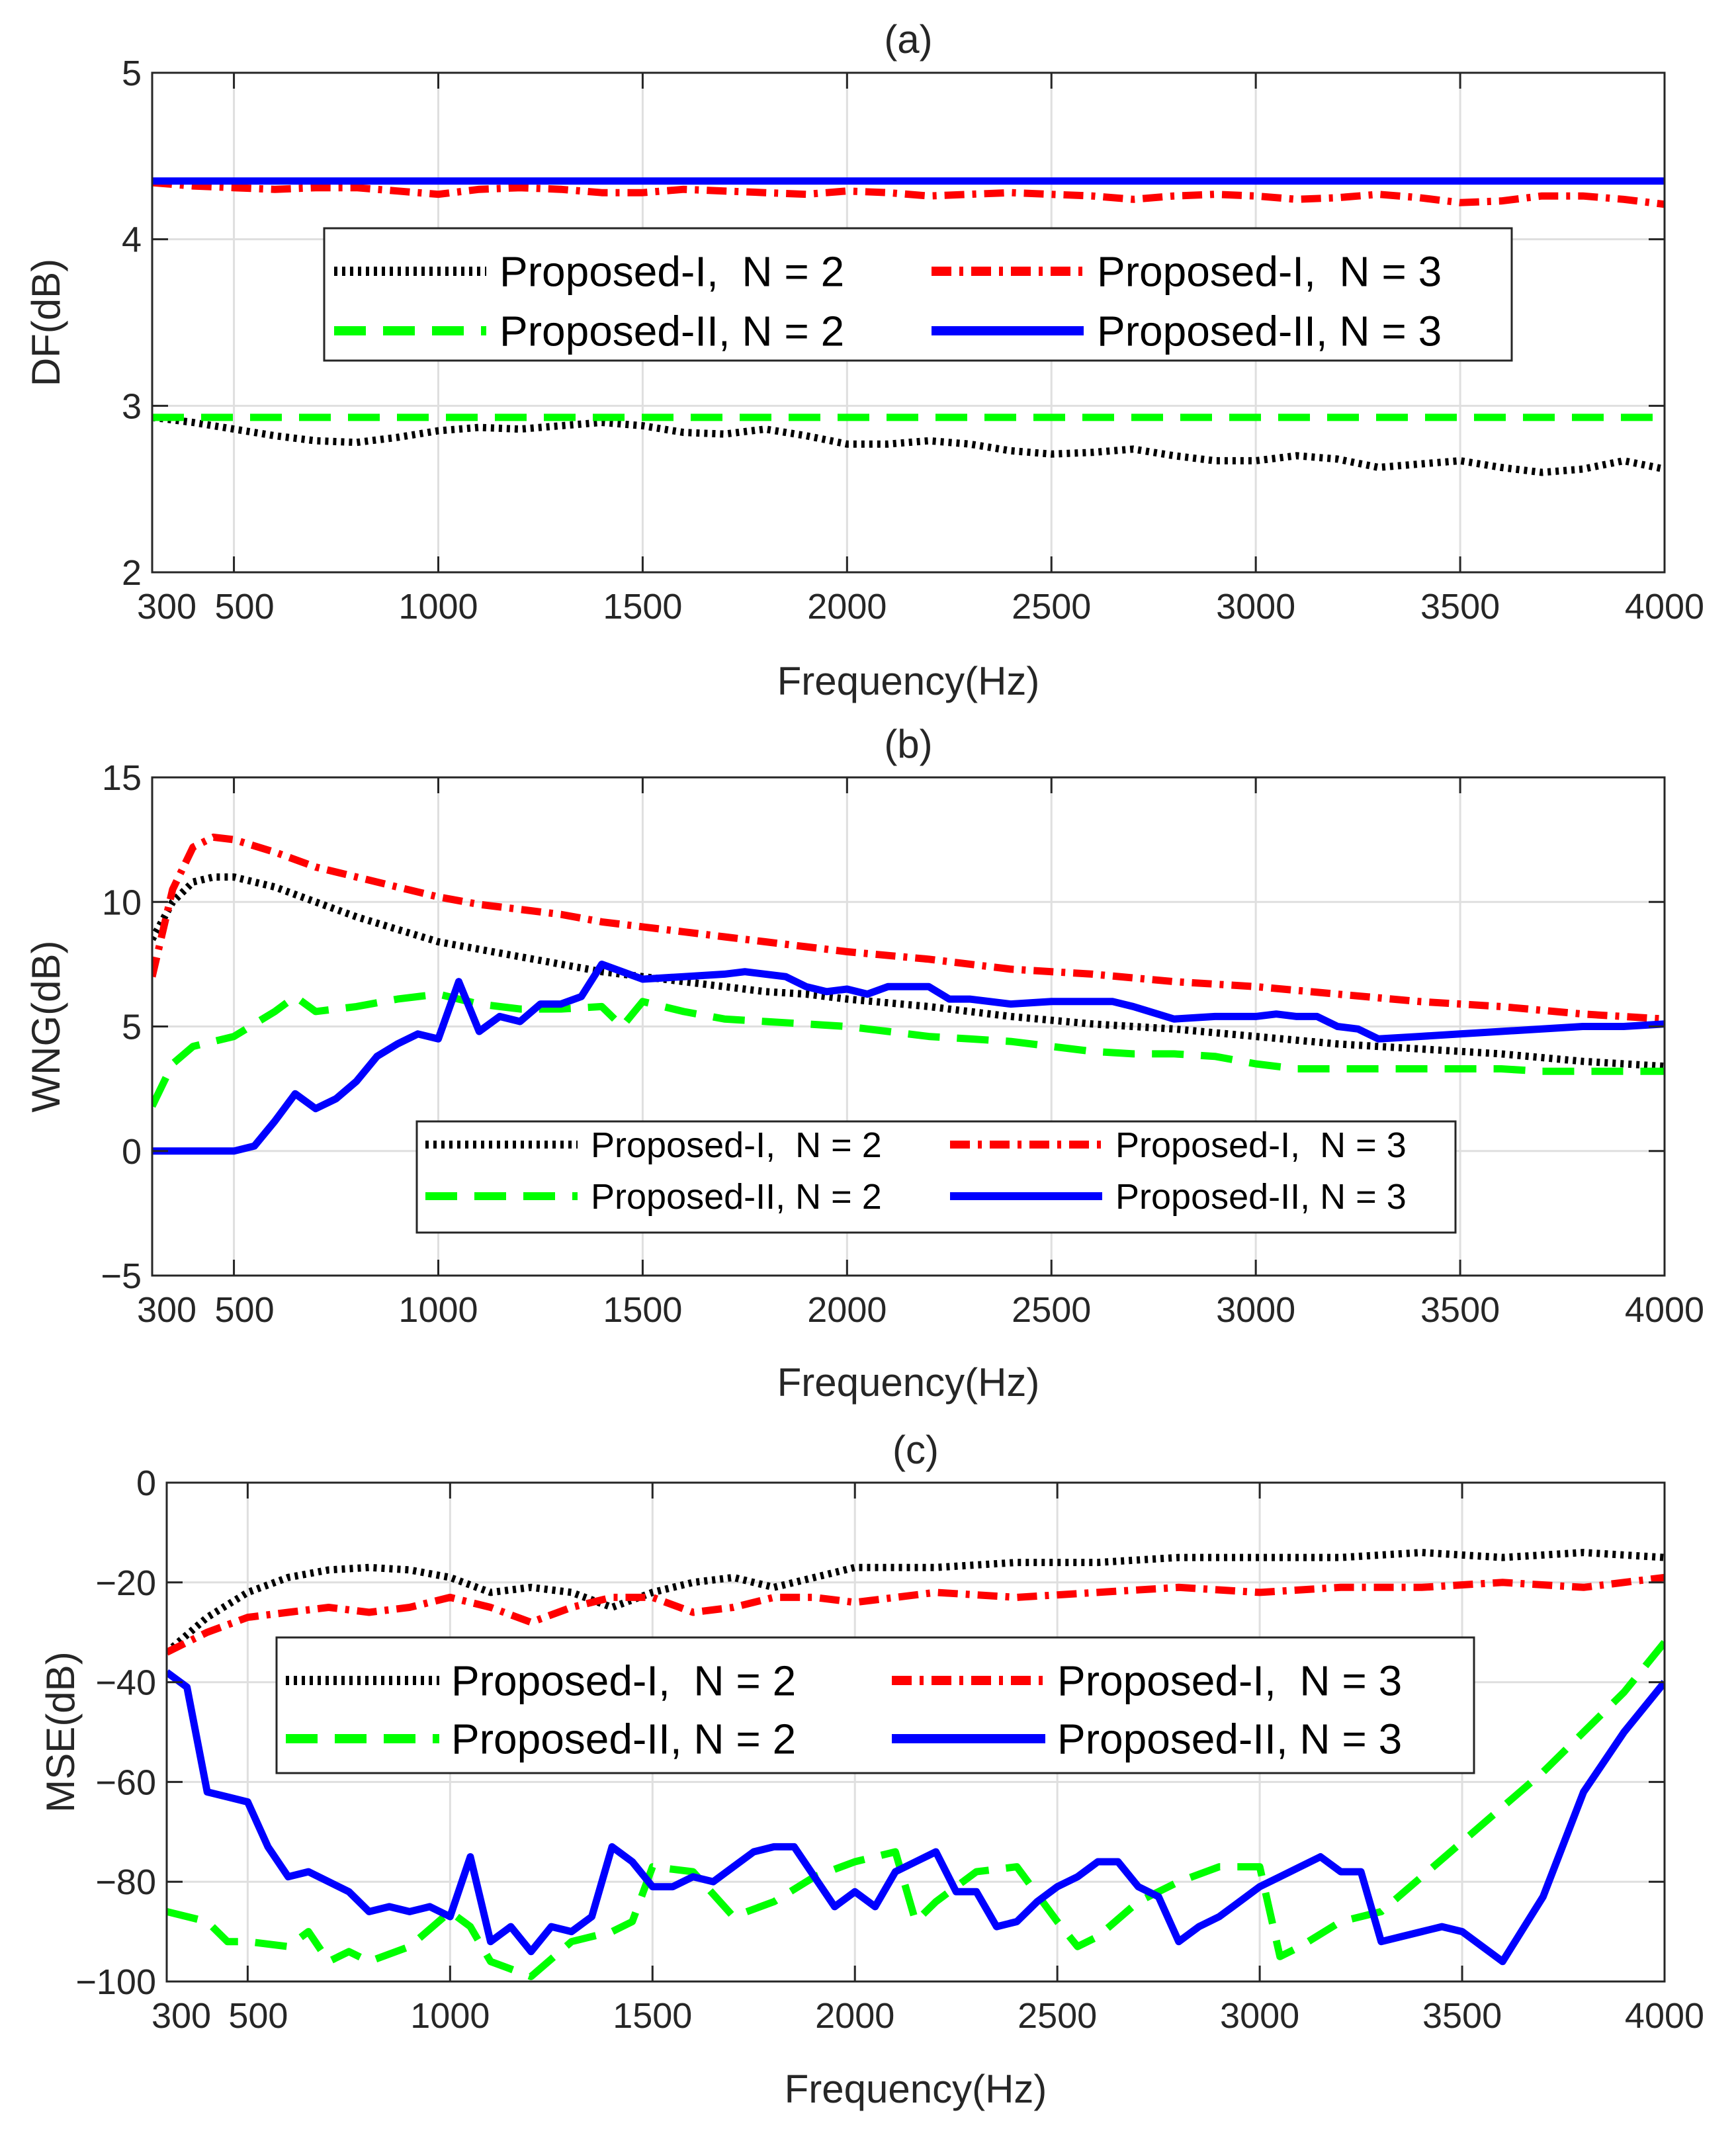 The image size is (1736, 2133). What do you see at coordinates (125, 1882) in the screenshot?
I see `y-tick-label: −80` at bounding box center [125, 1882].